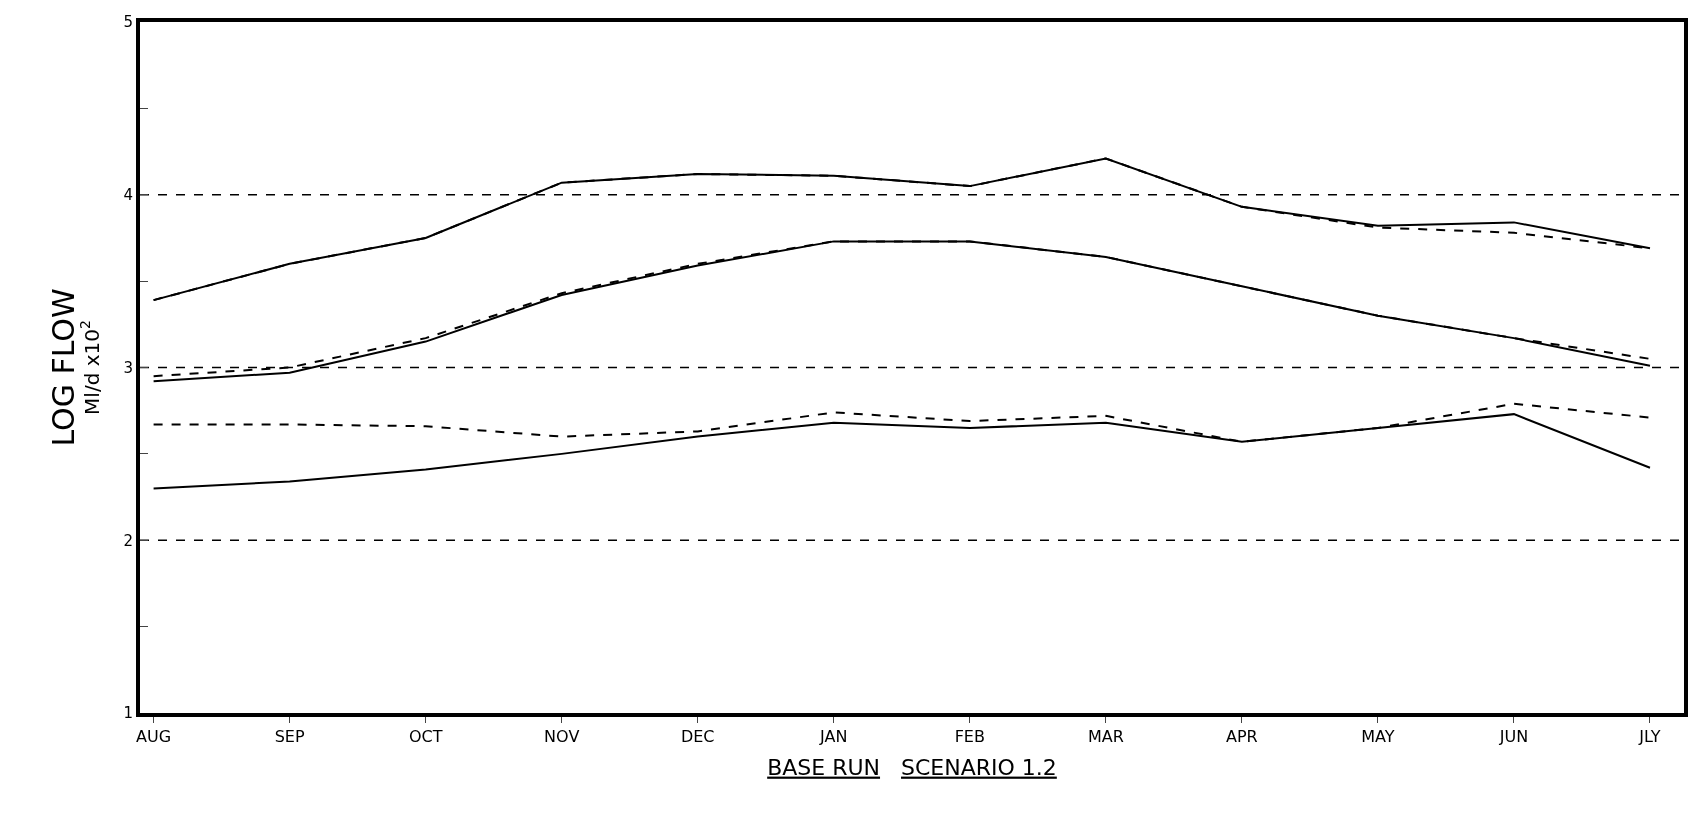 The height and width of the screenshot is (828, 1704). Describe the element at coordinates (289, 737) in the screenshot. I see `x-tick-label: SEP` at that location.